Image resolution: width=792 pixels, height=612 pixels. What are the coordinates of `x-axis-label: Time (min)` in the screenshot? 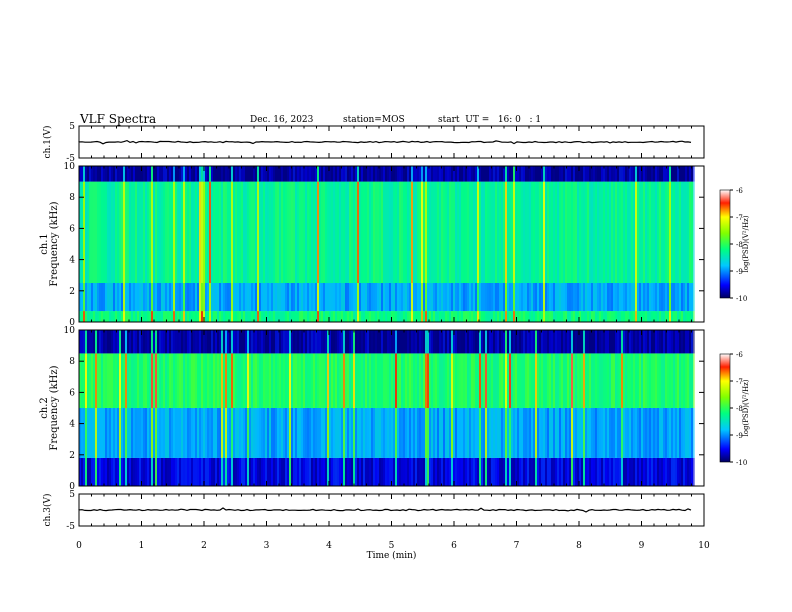 It's located at (392, 555).